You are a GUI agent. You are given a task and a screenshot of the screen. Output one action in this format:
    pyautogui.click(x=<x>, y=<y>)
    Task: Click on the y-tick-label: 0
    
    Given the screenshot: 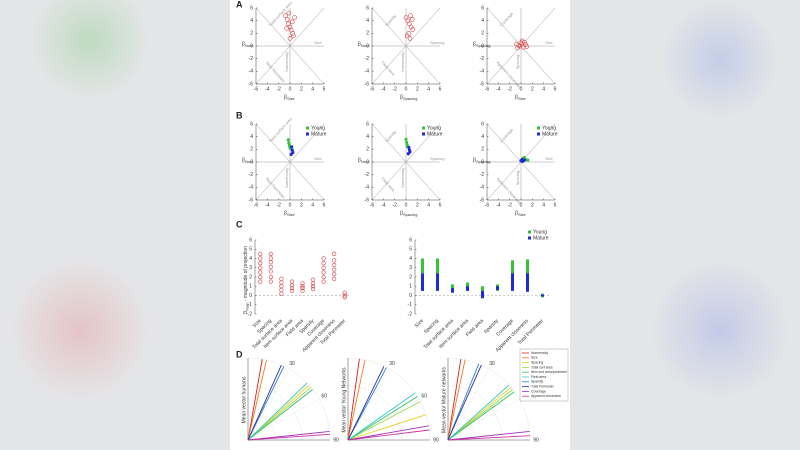 What is the action you would take?
    pyautogui.click(x=367, y=162)
    